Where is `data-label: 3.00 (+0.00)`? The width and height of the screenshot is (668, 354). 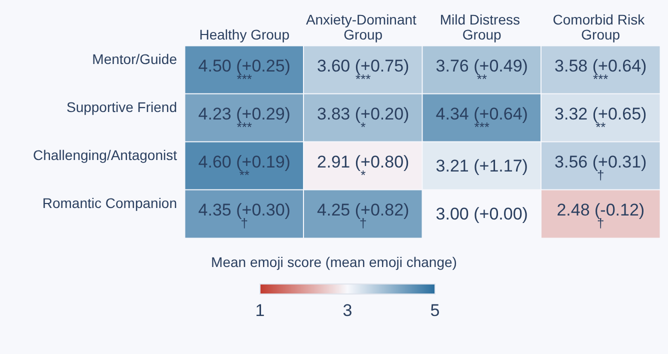 data-label: 3.00 (+0.00) is located at coordinates (482, 214).